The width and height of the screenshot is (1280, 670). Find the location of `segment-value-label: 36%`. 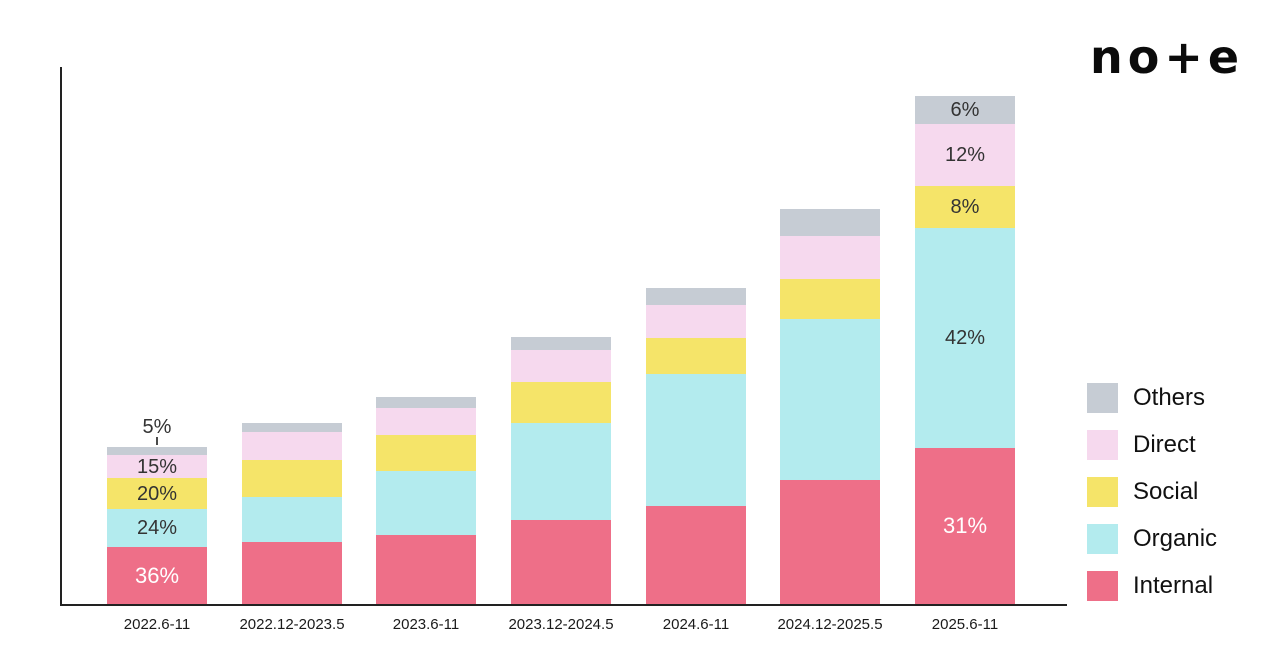

segment-value-label: 36% is located at coordinates (157, 575).